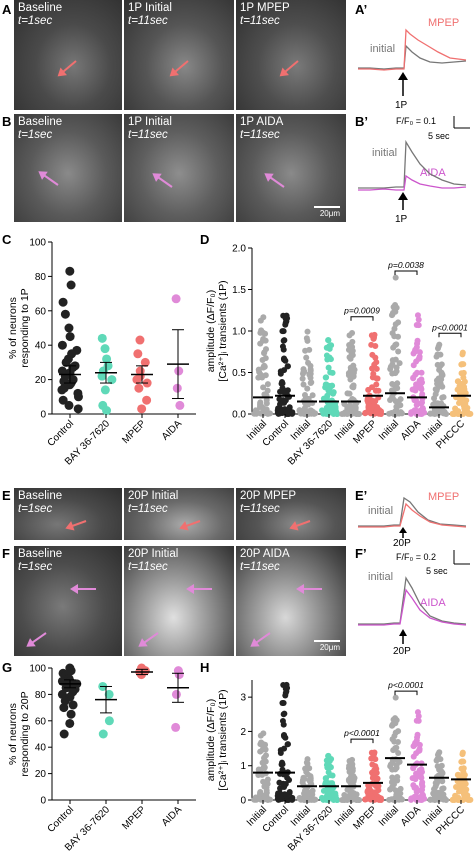 The width and height of the screenshot is (474, 851). Describe the element at coordinates (211, 740) in the screenshot. I see `y-axis-label-line: amplitude (ΔF/F₀)` at that location.